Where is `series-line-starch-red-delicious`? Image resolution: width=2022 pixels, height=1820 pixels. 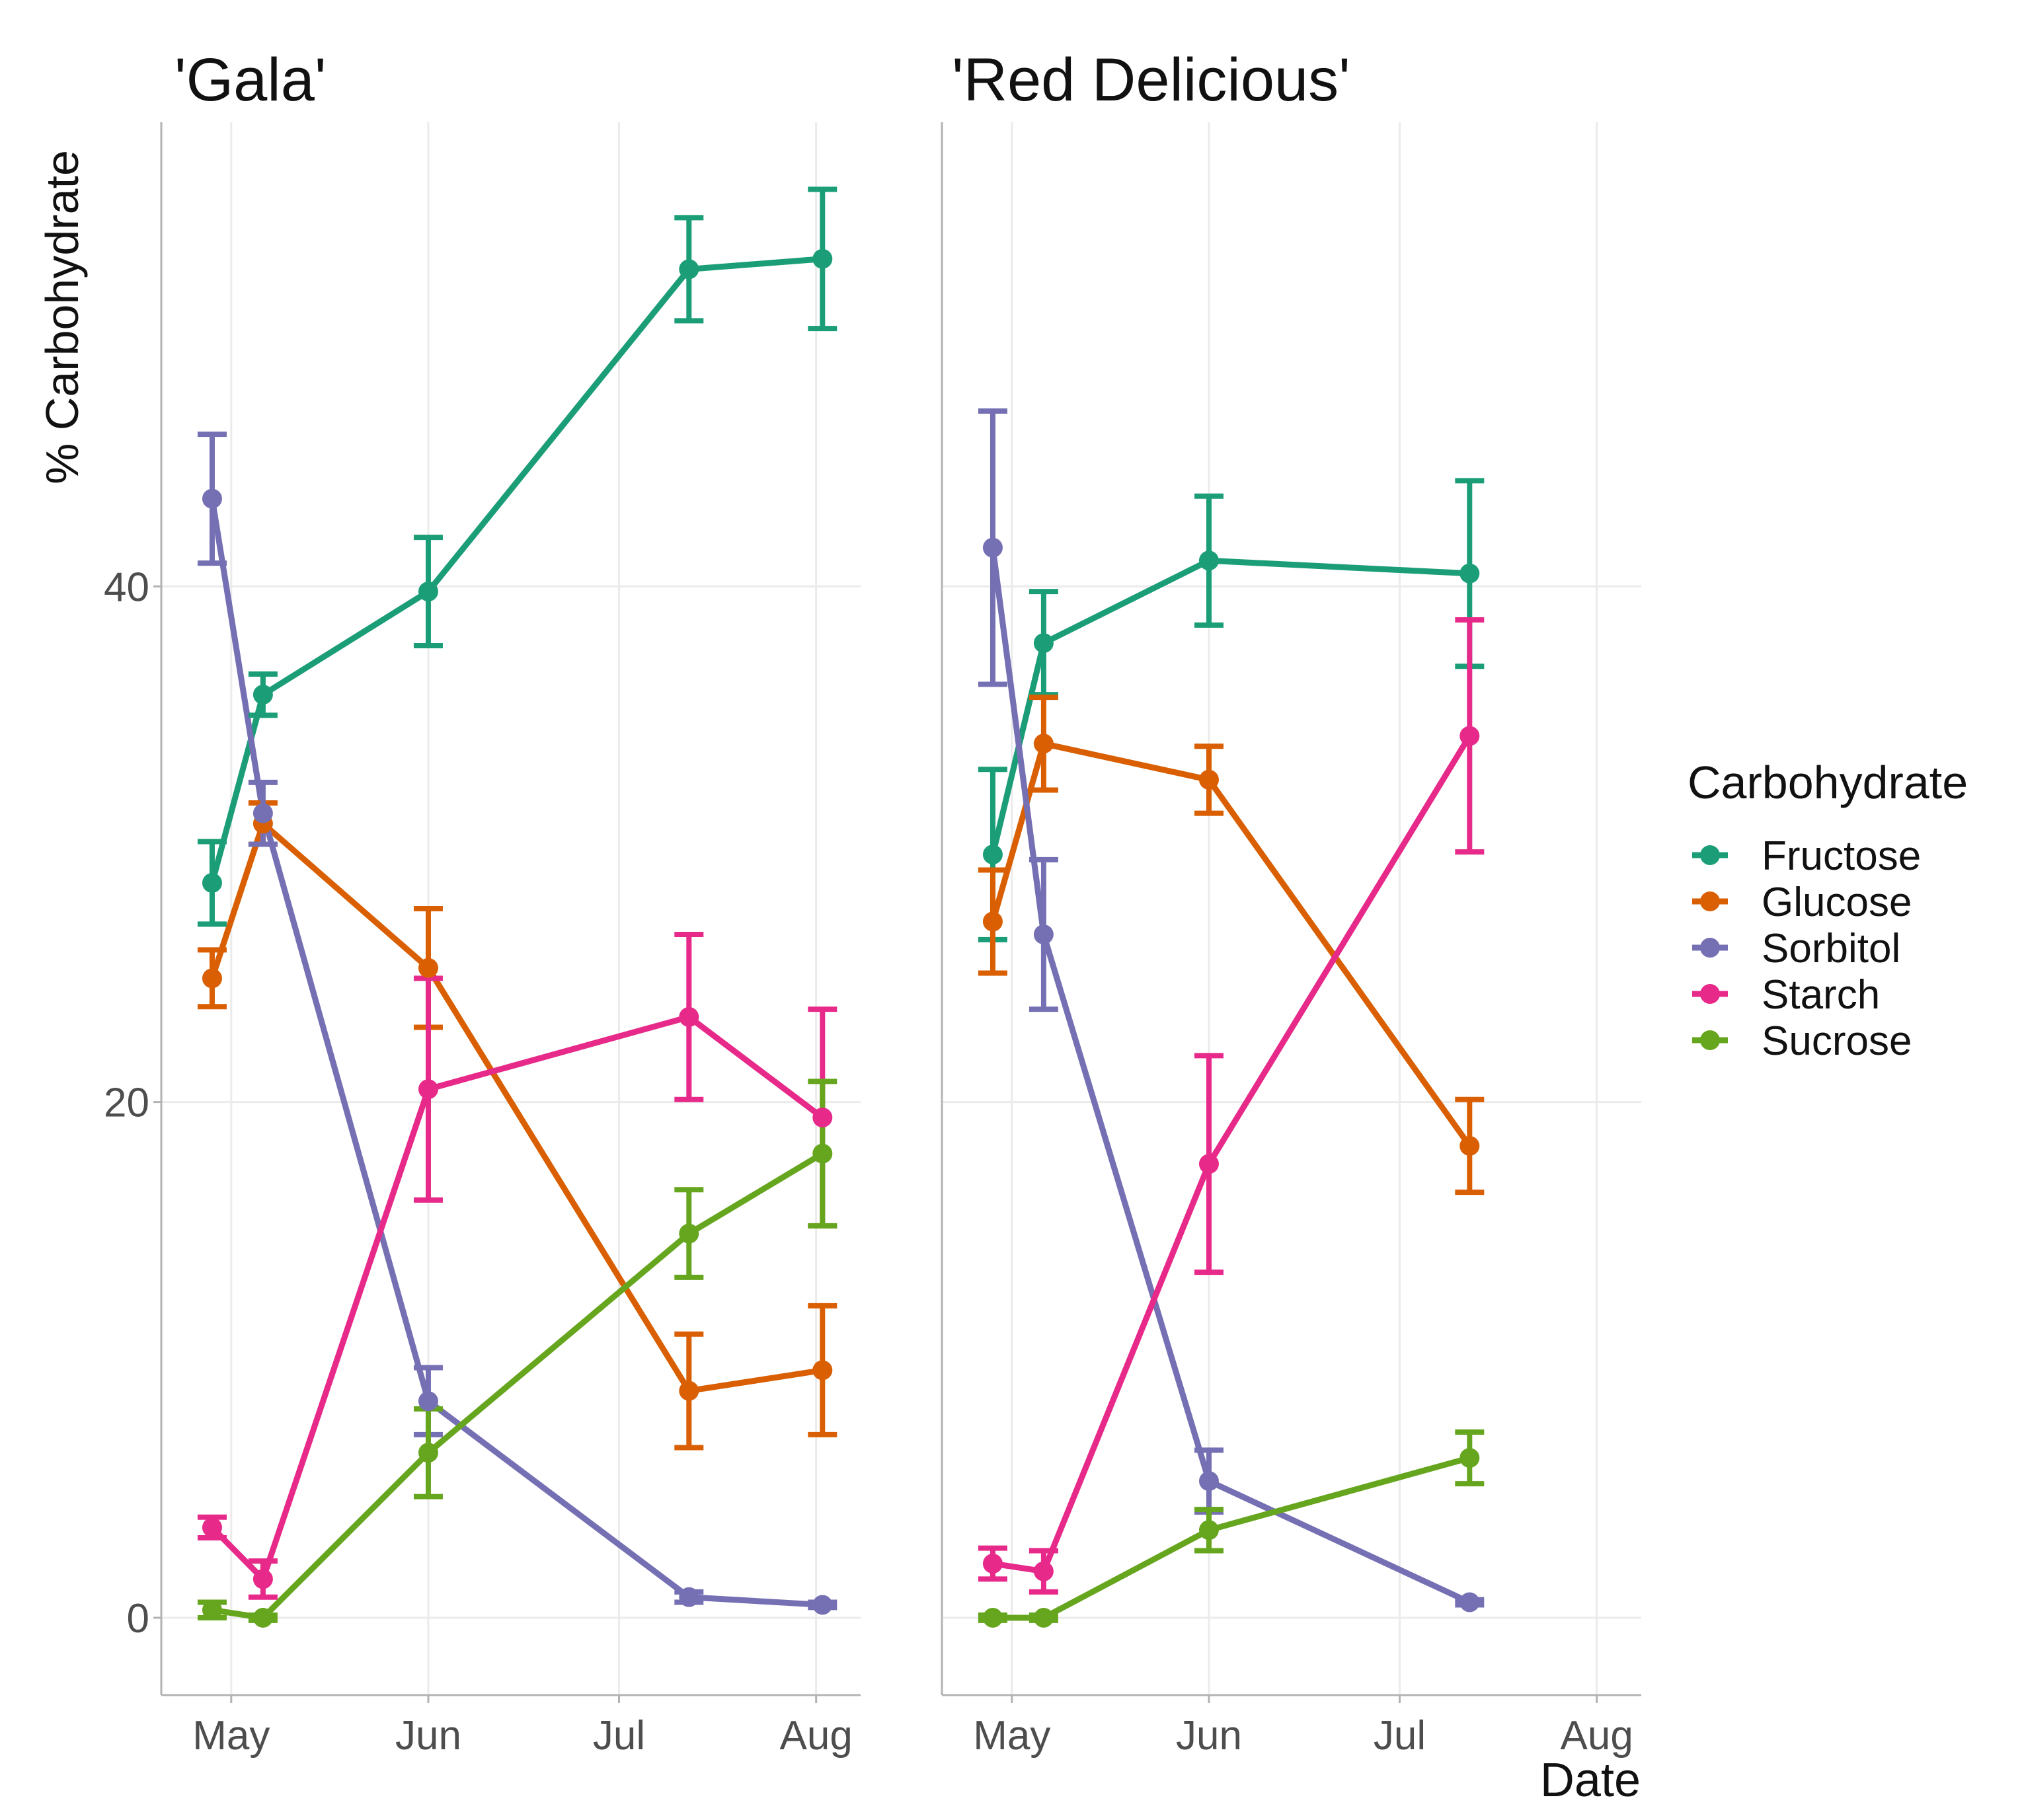 series-line-starch-red-delicious is located at coordinates (1231, 1154).